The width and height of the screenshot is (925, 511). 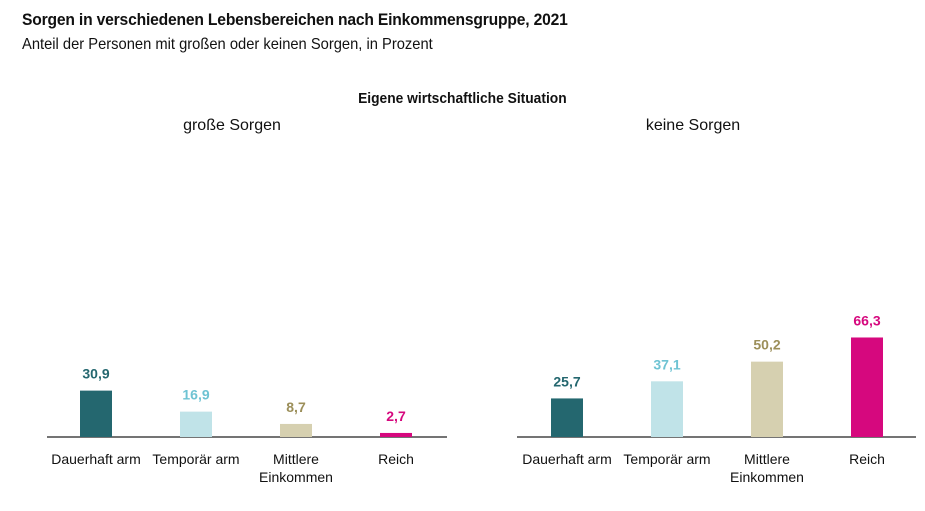 I want to click on panel-title: große Sorgen, so click(x=232, y=125).